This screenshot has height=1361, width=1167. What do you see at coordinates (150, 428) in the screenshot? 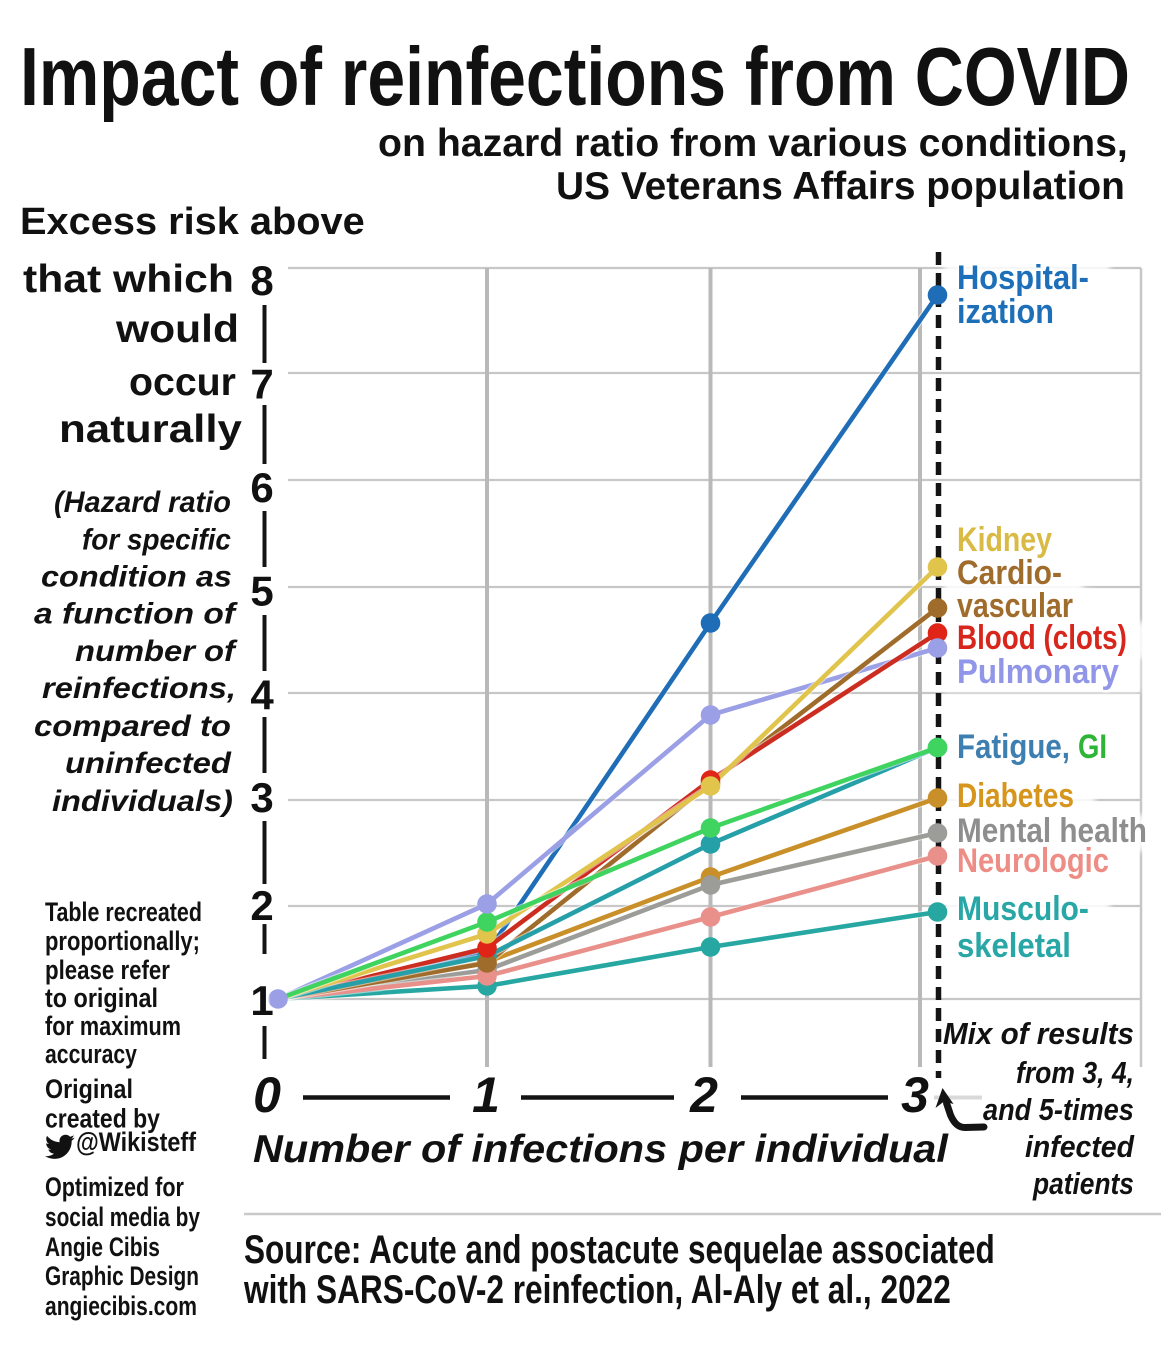
I see `svg-text: naturally` at bounding box center [150, 428].